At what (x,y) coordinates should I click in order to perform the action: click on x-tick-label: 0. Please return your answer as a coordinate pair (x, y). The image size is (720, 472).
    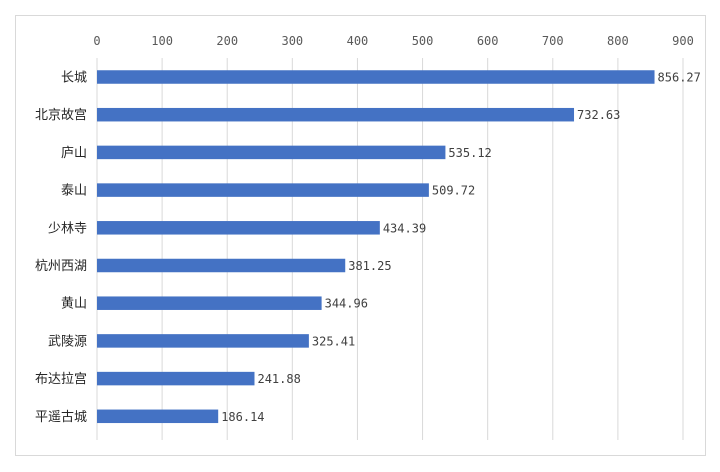
    Looking at the image, I should click on (96, 41).